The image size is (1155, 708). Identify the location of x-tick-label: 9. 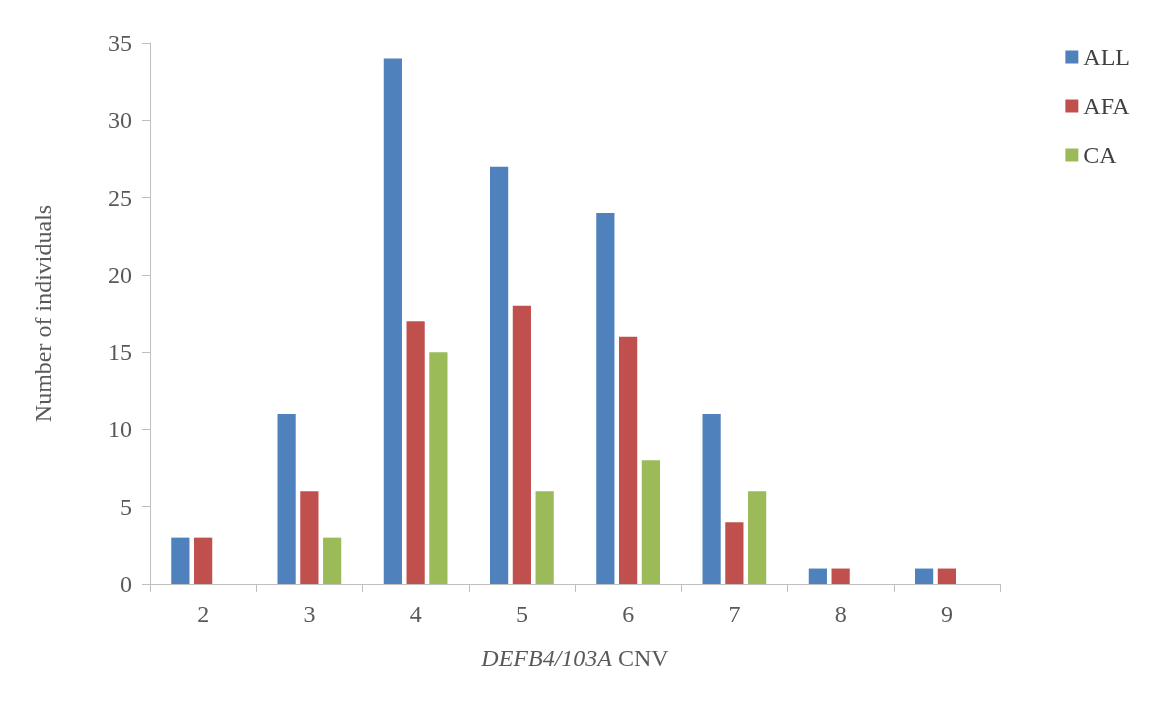
(946, 614).